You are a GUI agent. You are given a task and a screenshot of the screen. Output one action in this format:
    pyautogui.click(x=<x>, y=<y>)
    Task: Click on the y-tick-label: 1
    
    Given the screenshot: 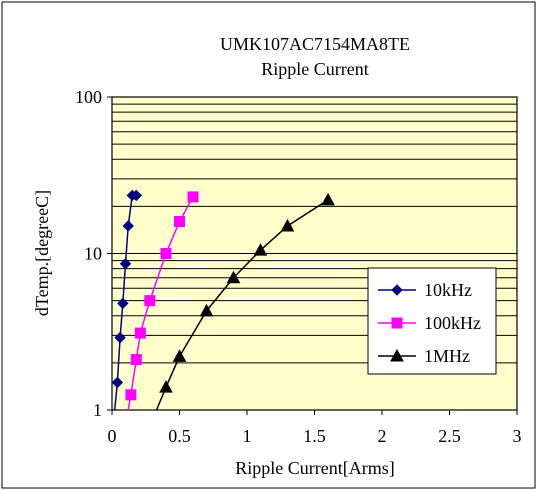 What is the action you would take?
    pyautogui.click(x=97, y=410)
    